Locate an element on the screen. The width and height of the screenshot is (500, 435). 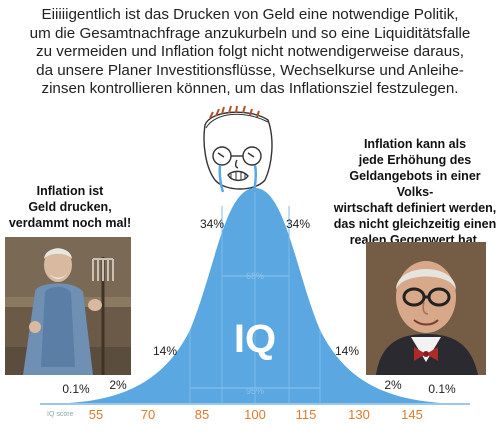
tick-label: 55 is located at coordinates (96, 414).